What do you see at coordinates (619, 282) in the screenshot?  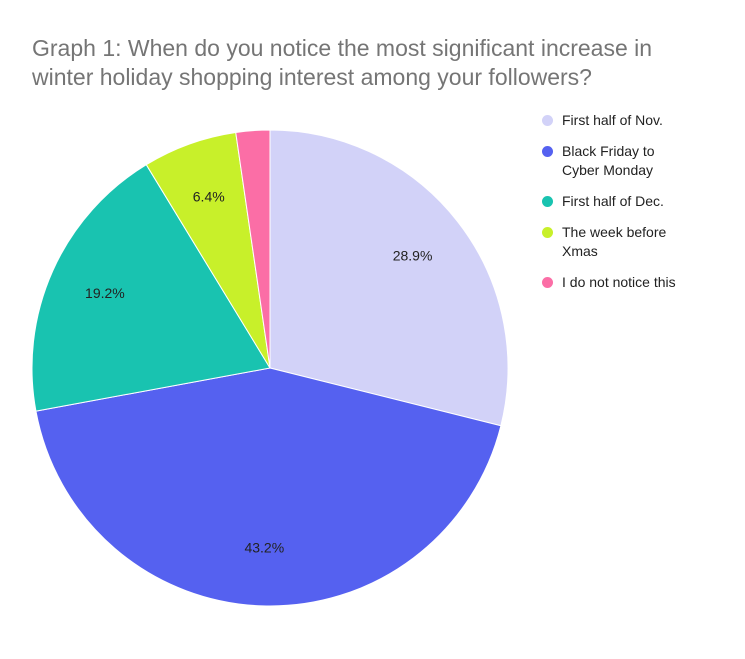 I see `legend-label: I do not notice this` at bounding box center [619, 282].